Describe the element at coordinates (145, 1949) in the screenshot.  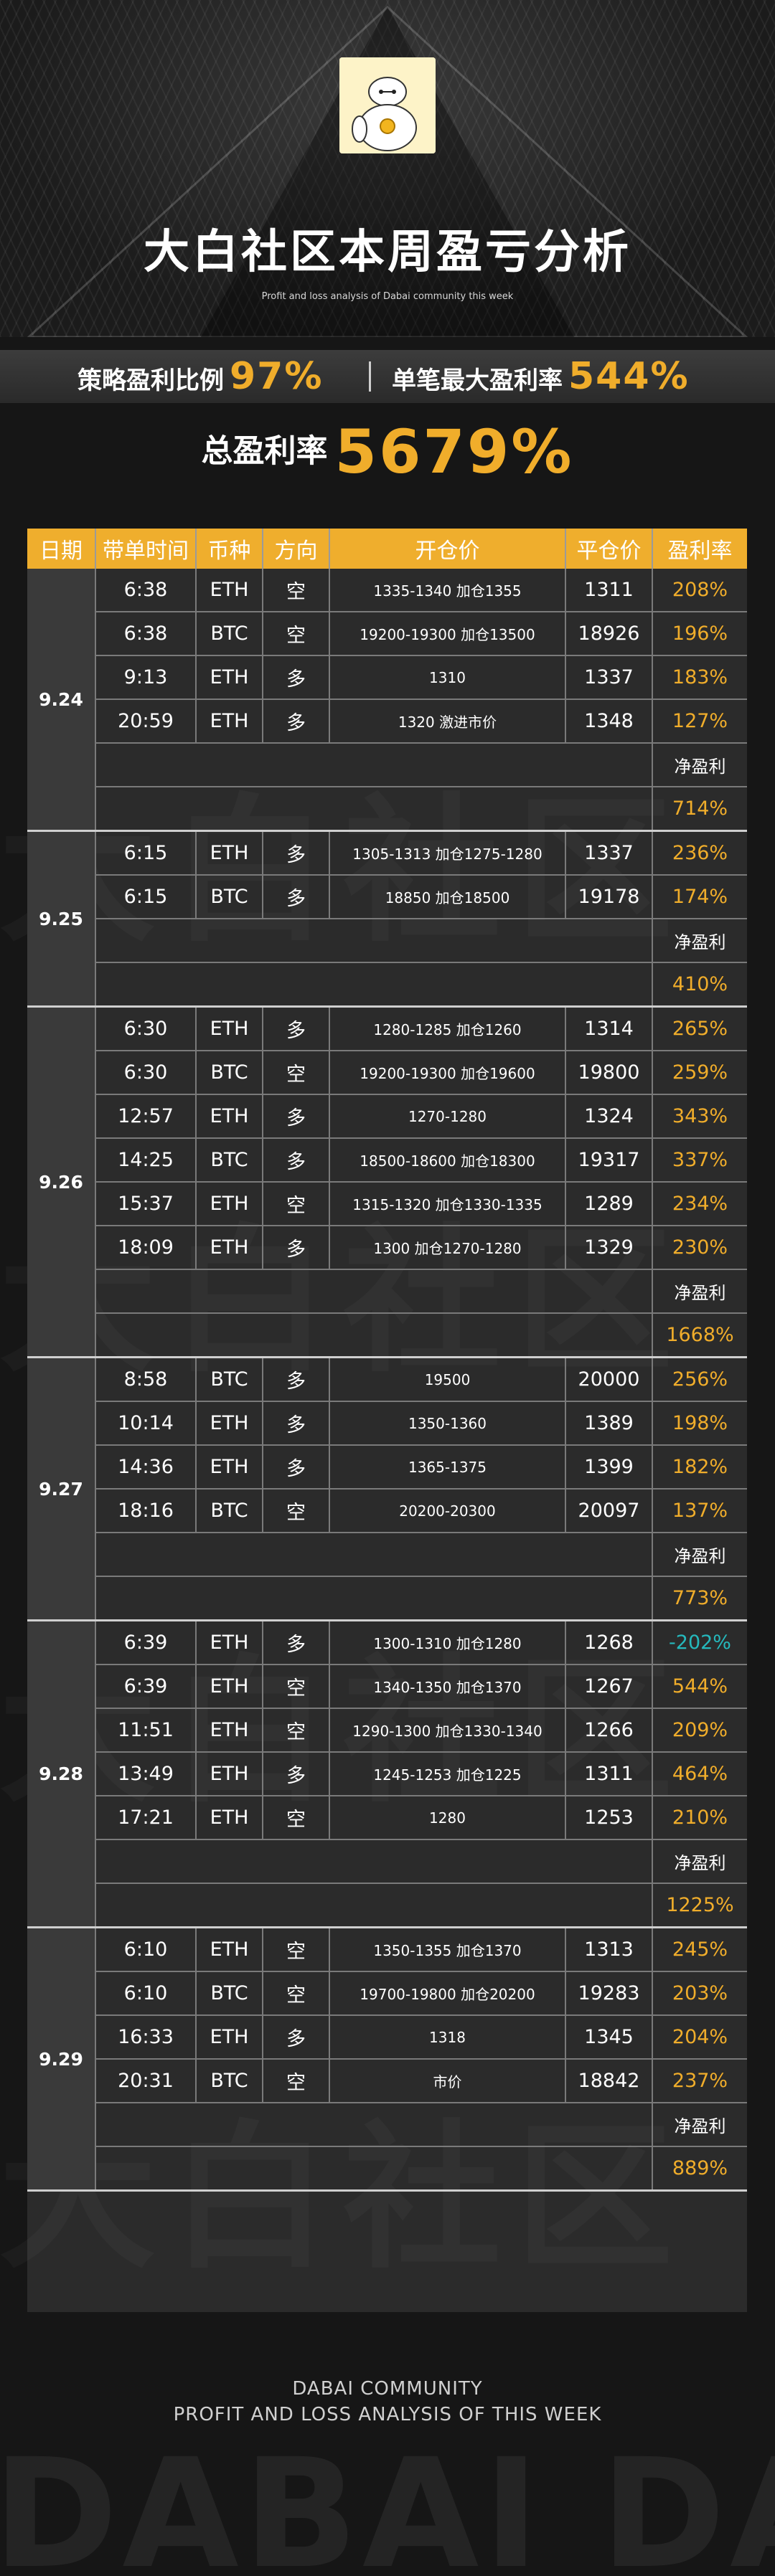
I see `time-cell: 6:10` at that location.